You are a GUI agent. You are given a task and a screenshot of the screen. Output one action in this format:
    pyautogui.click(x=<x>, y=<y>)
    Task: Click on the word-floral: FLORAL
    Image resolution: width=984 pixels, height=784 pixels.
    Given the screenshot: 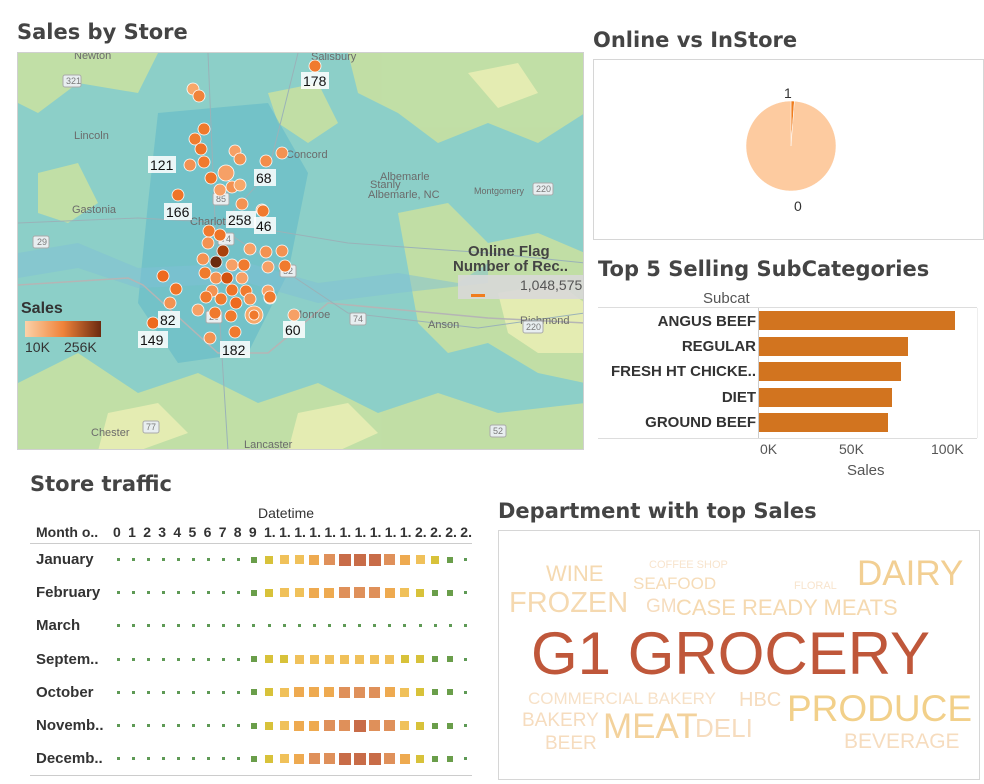 What is the action you would take?
    pyautogui.click(x=815, y=586)
    